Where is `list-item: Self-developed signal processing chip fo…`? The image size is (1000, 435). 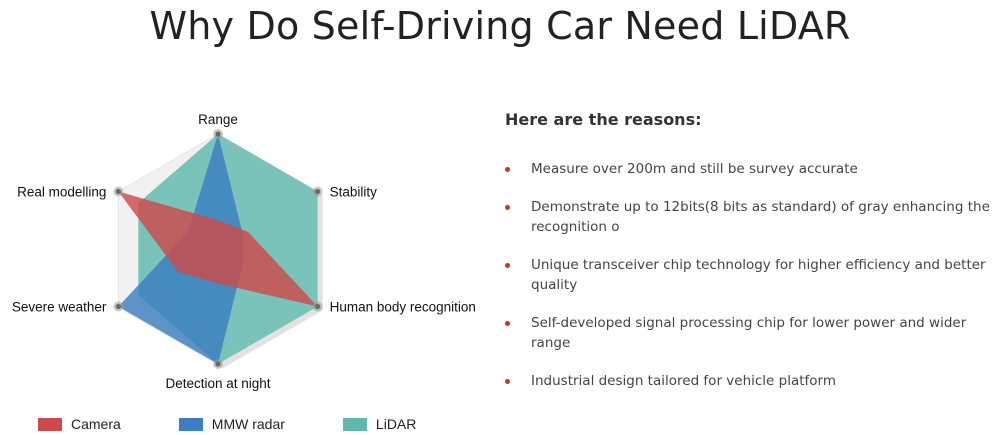 list-item: Self-developed signal processing chip fo… is located at coordinates (752, 333).